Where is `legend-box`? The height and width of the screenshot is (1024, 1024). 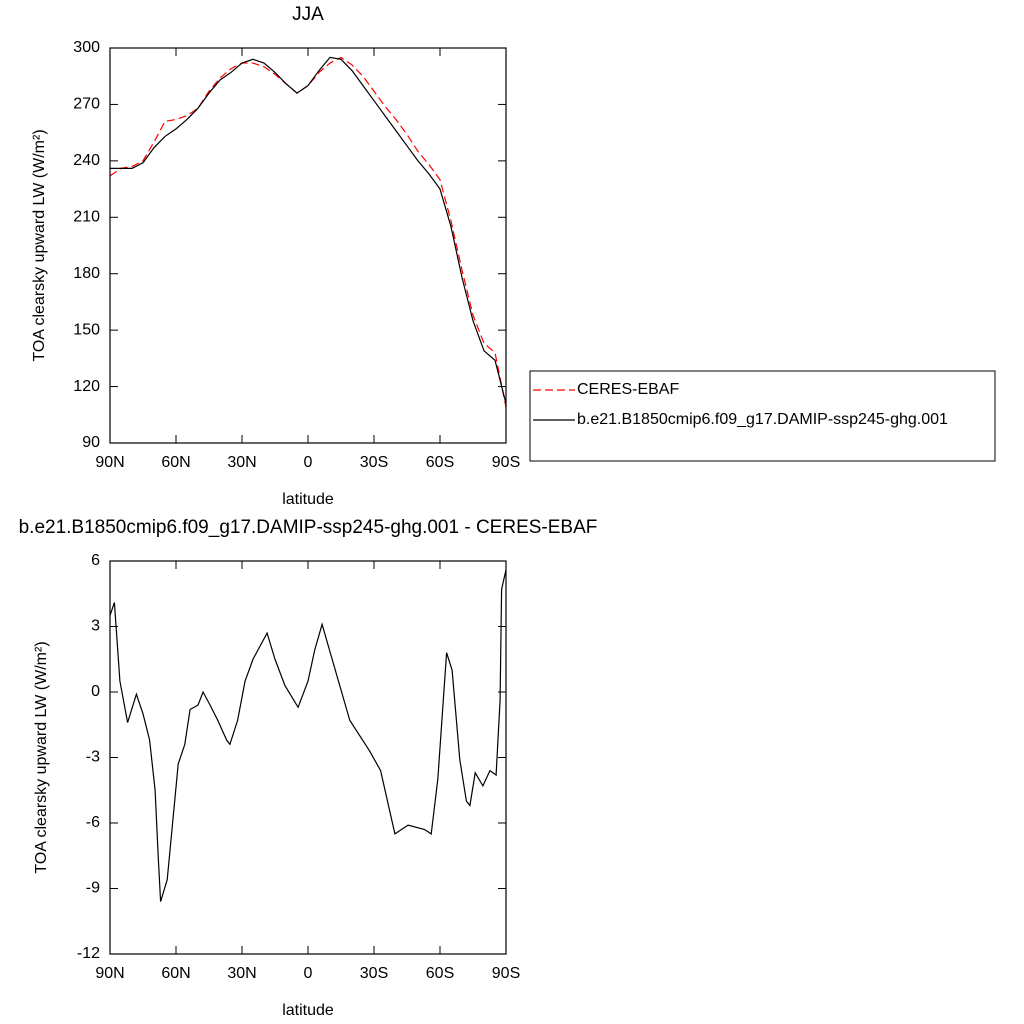 legend-box is located at coordinates (762, 416).